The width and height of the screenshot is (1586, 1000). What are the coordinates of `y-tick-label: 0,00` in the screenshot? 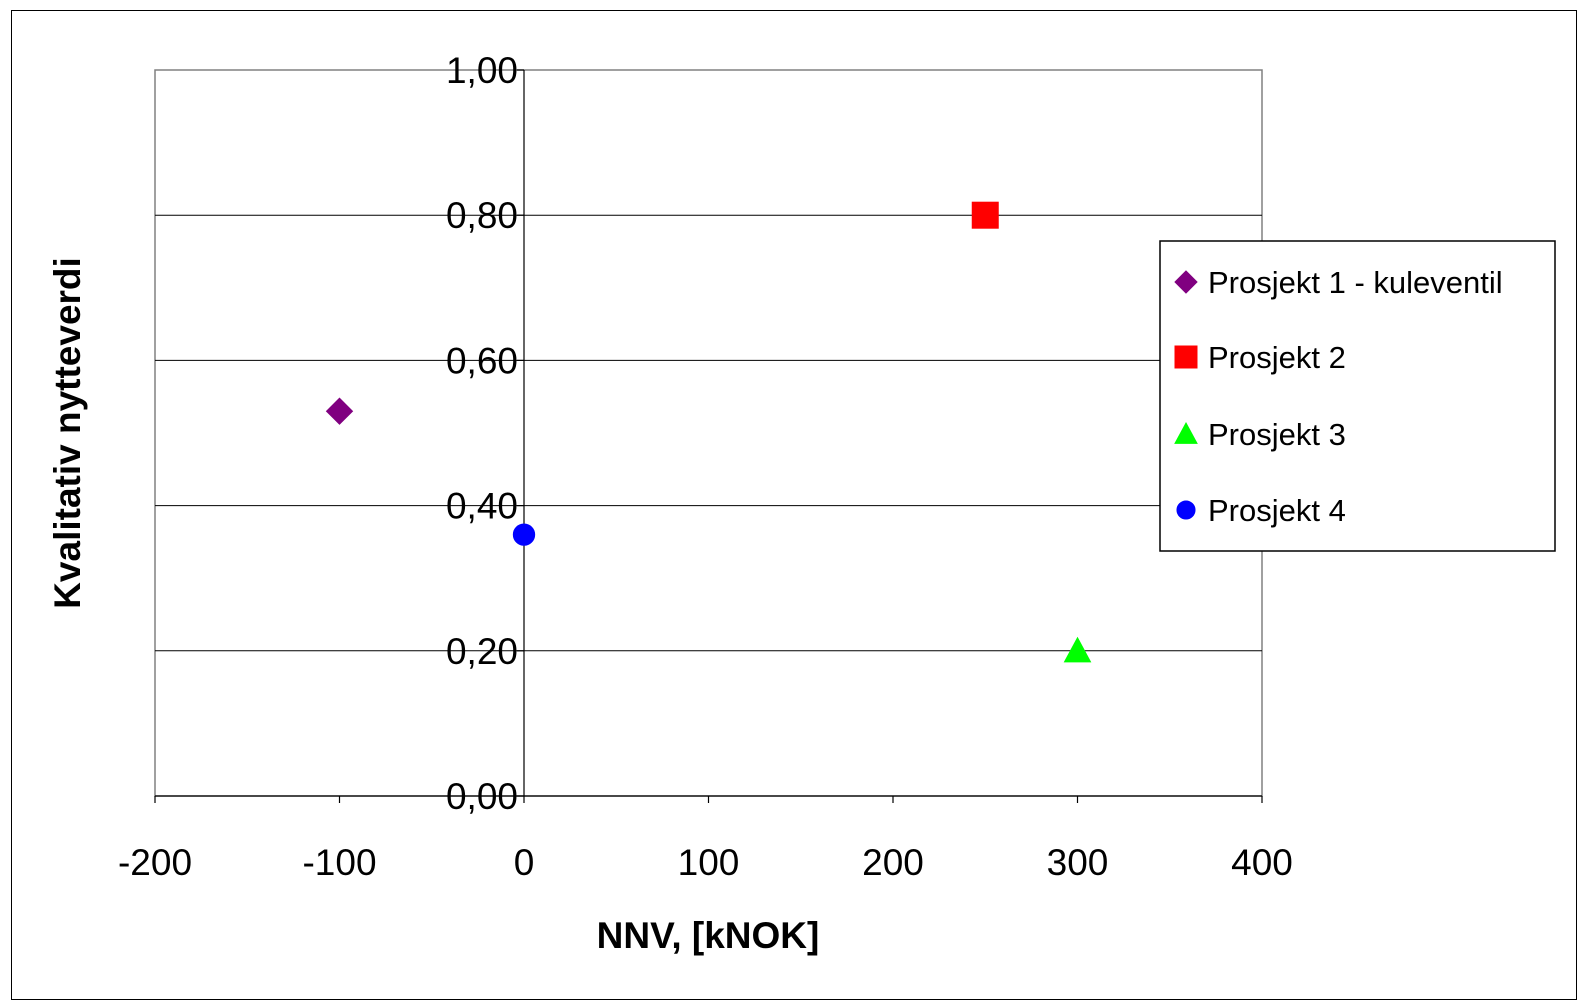 It's located at (482, 796).